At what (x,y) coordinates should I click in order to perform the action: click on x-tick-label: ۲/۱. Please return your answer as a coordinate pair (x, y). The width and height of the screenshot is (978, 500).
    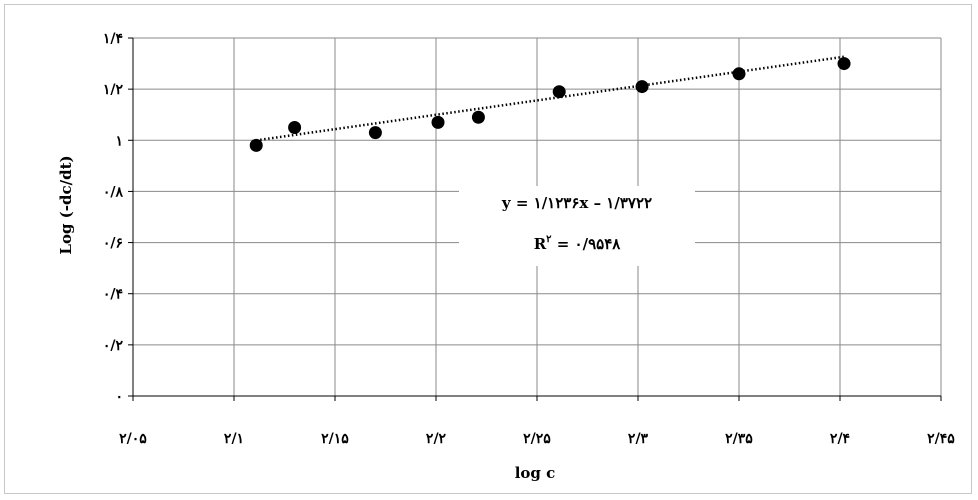
    Looking at the image, I should click on (234, 439).